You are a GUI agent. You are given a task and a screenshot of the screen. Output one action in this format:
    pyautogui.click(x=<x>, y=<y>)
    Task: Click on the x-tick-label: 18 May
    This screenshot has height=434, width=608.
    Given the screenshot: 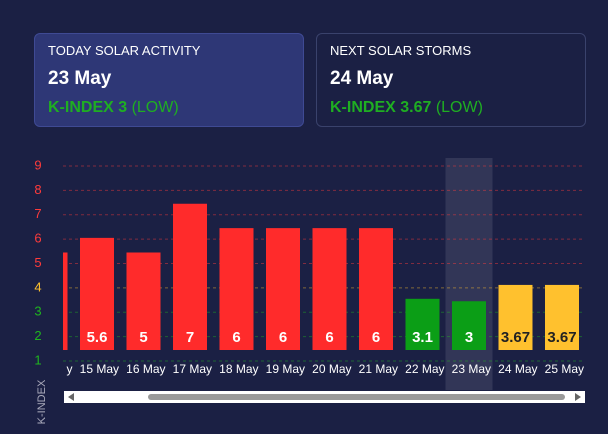 What is the action you would take?
    pyautogui.click(x=238, y=369)
    